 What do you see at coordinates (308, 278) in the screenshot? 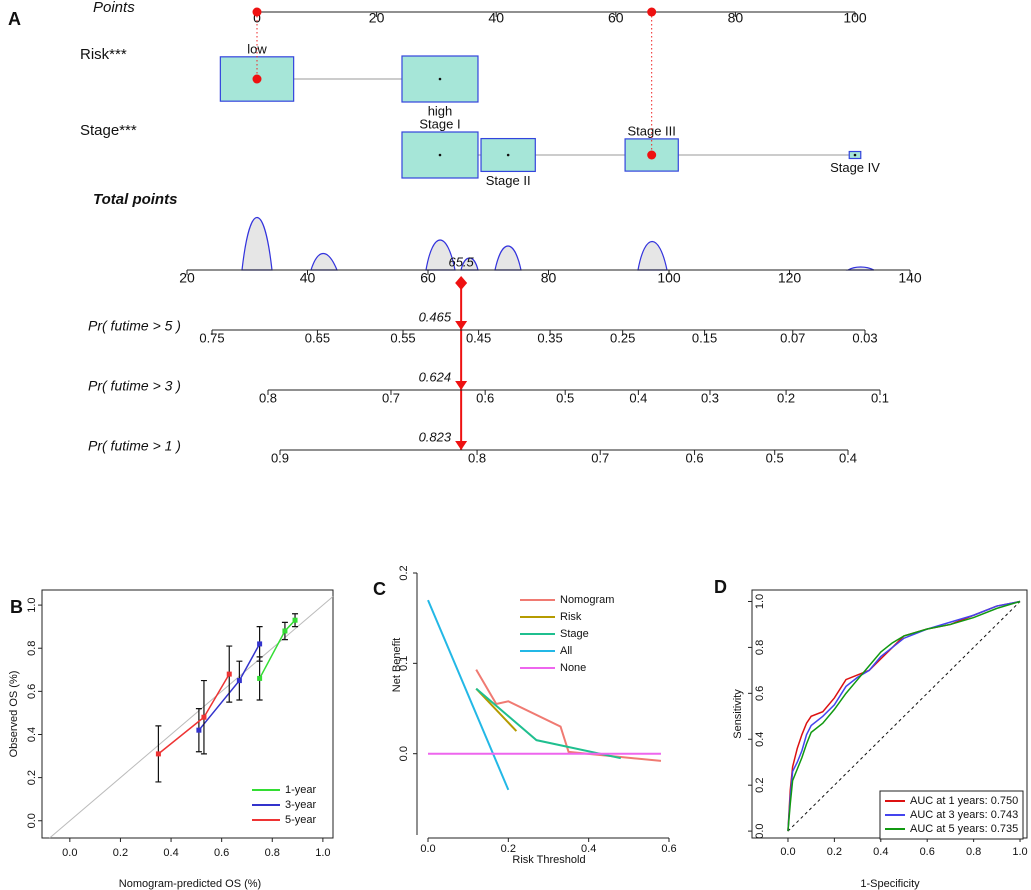
I see `tick-label: 40` at bounding box center [308, 278].